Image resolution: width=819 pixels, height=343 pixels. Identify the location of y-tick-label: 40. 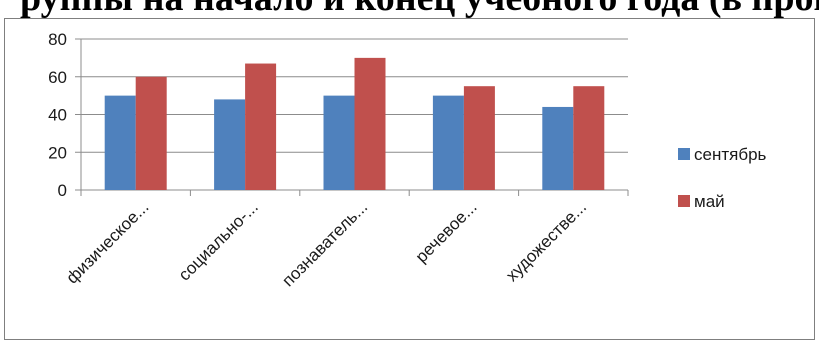
(57, 115).